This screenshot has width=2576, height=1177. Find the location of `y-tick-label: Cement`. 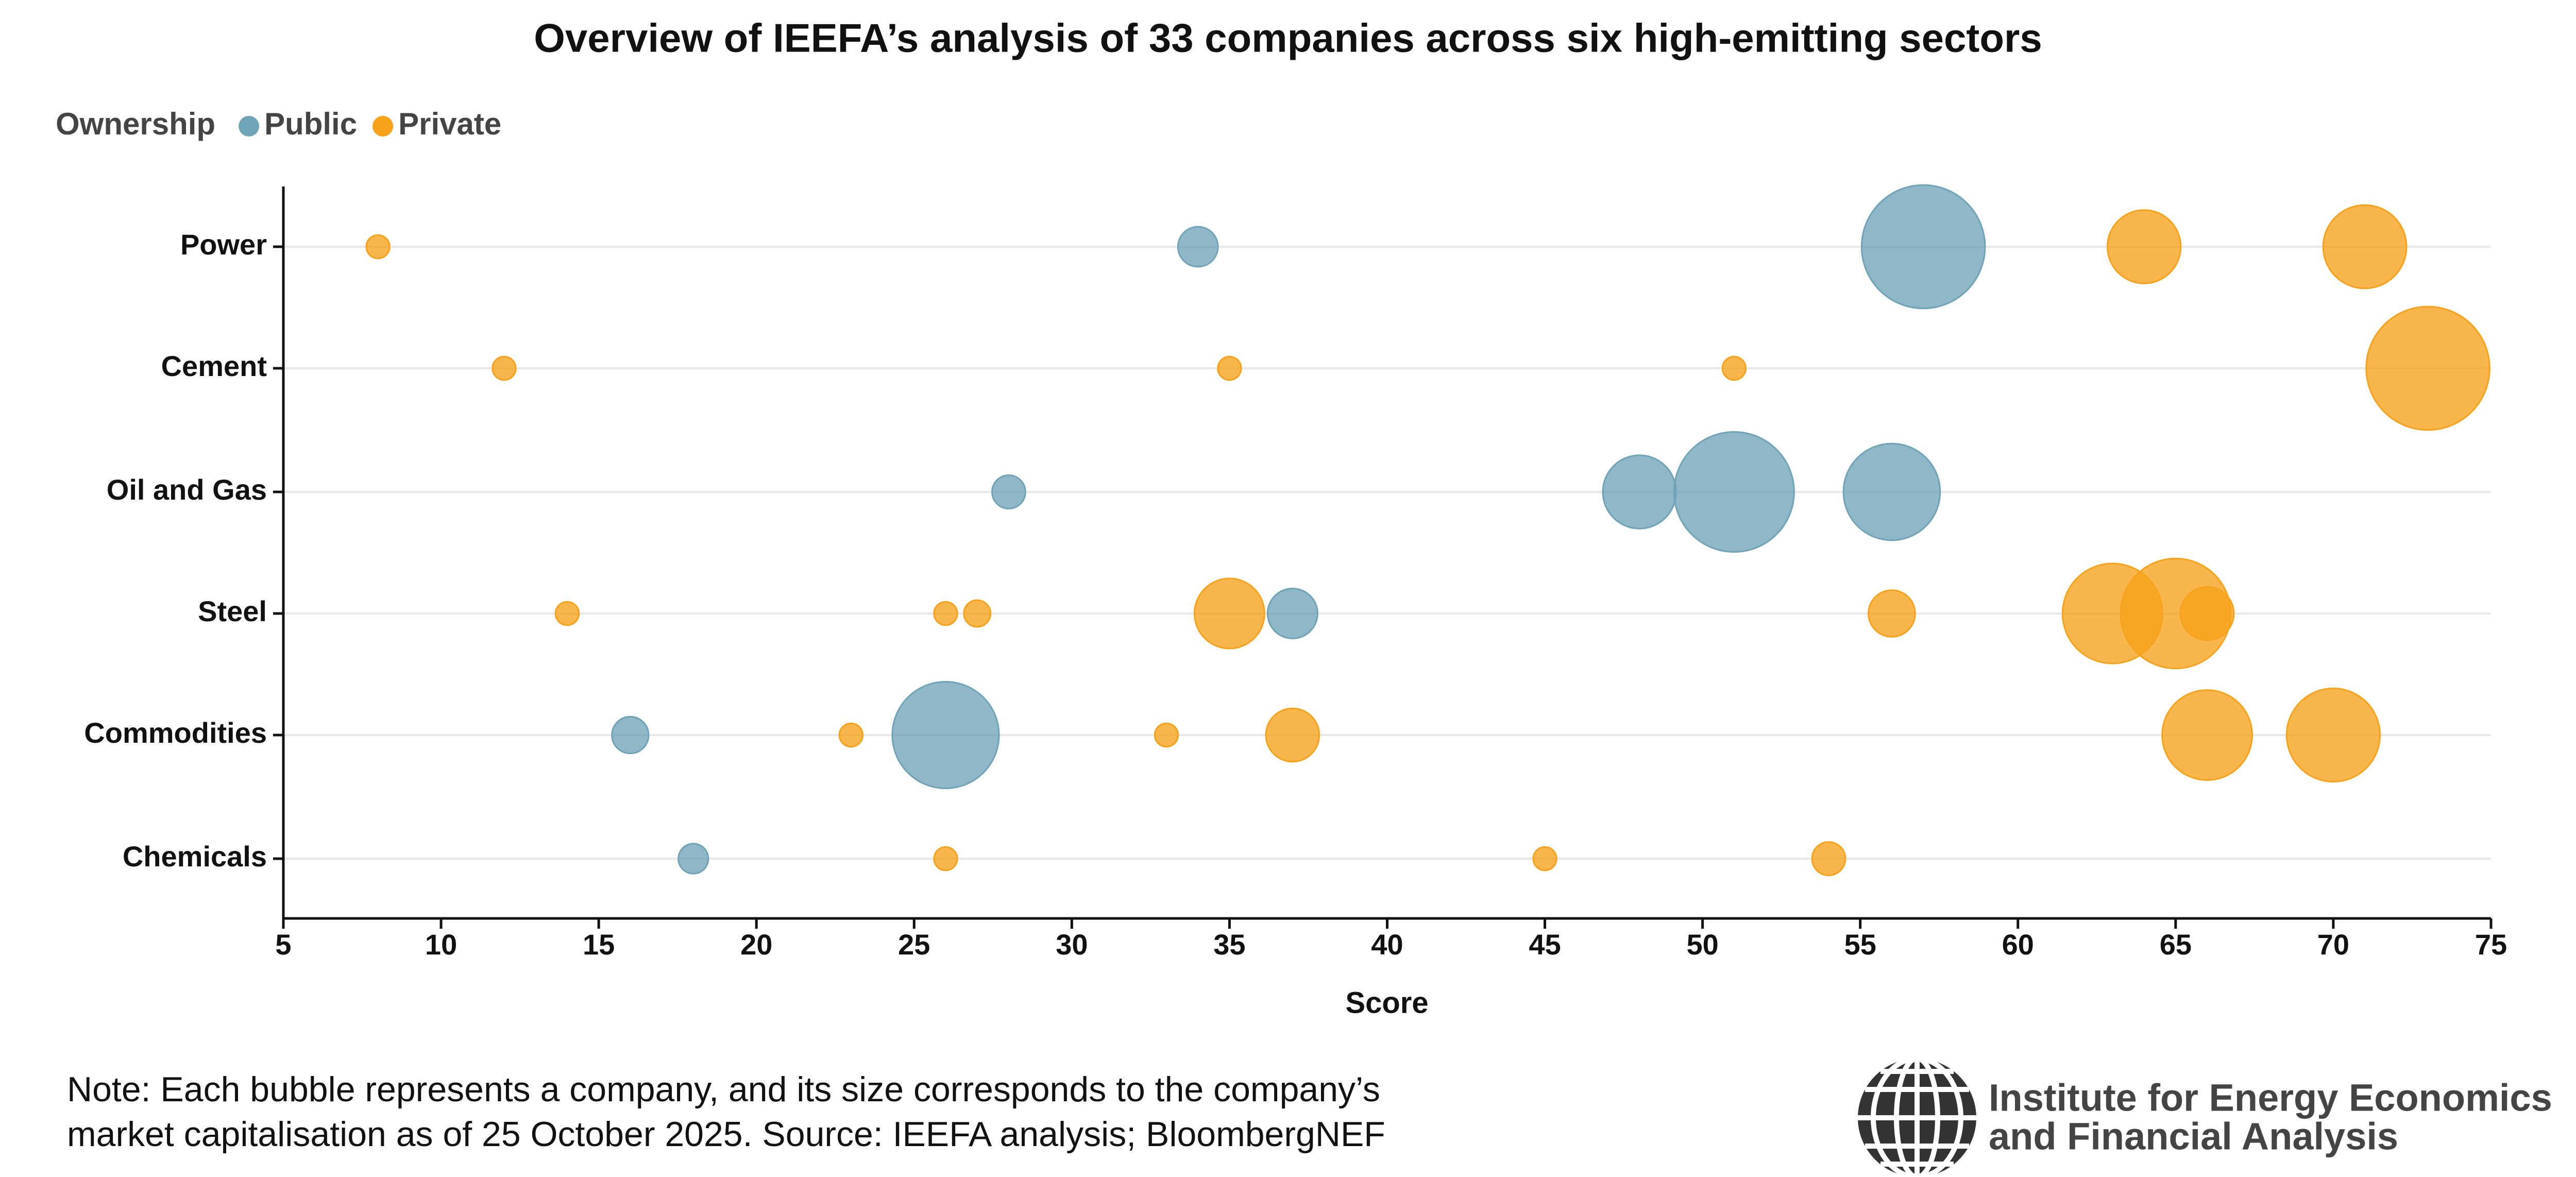

y-tick-label: Cement is located at coordinates (214, 366).